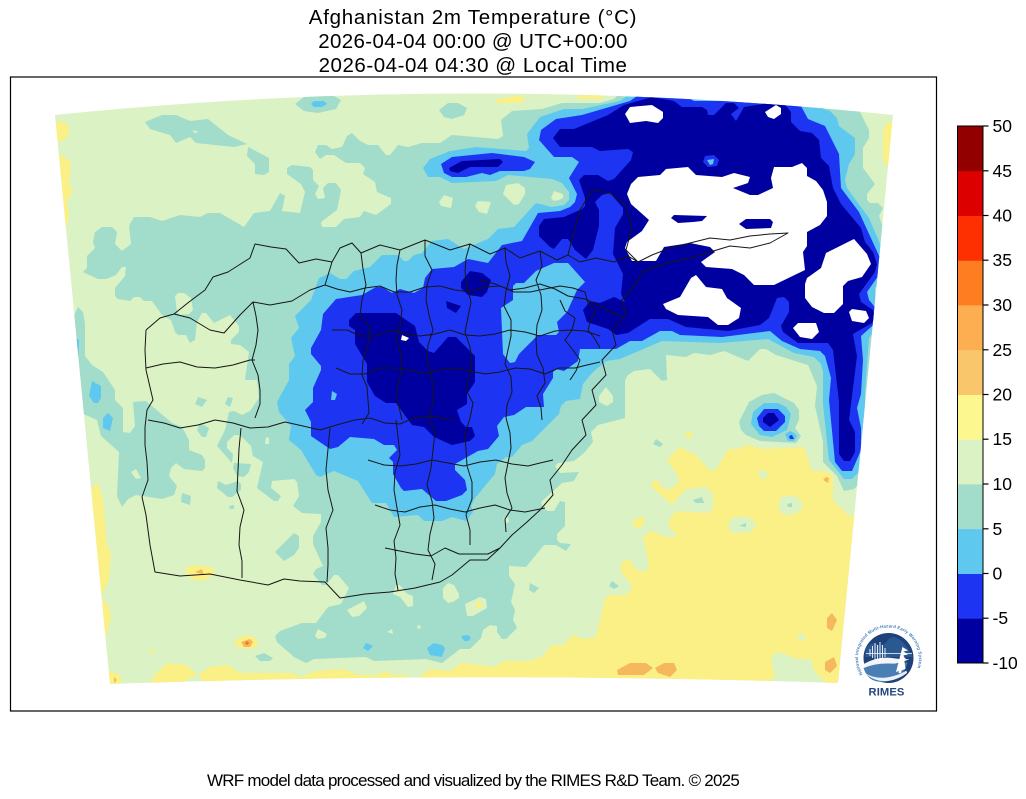  I want to click on svg-text: 50, so click(1003, 126).